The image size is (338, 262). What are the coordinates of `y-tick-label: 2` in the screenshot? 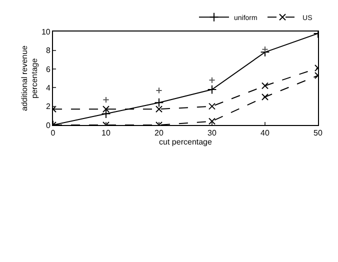 It's located at (48, 107).